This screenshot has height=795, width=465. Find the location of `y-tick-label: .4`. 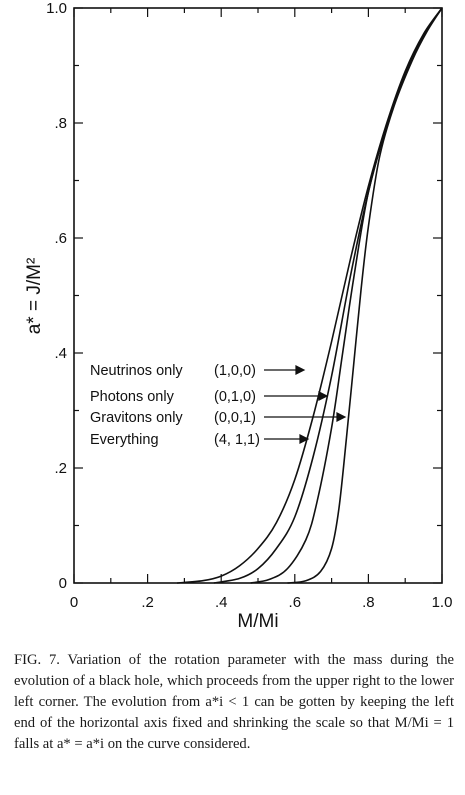

y-tick-label: .4 is located at coordinates (60, 353).